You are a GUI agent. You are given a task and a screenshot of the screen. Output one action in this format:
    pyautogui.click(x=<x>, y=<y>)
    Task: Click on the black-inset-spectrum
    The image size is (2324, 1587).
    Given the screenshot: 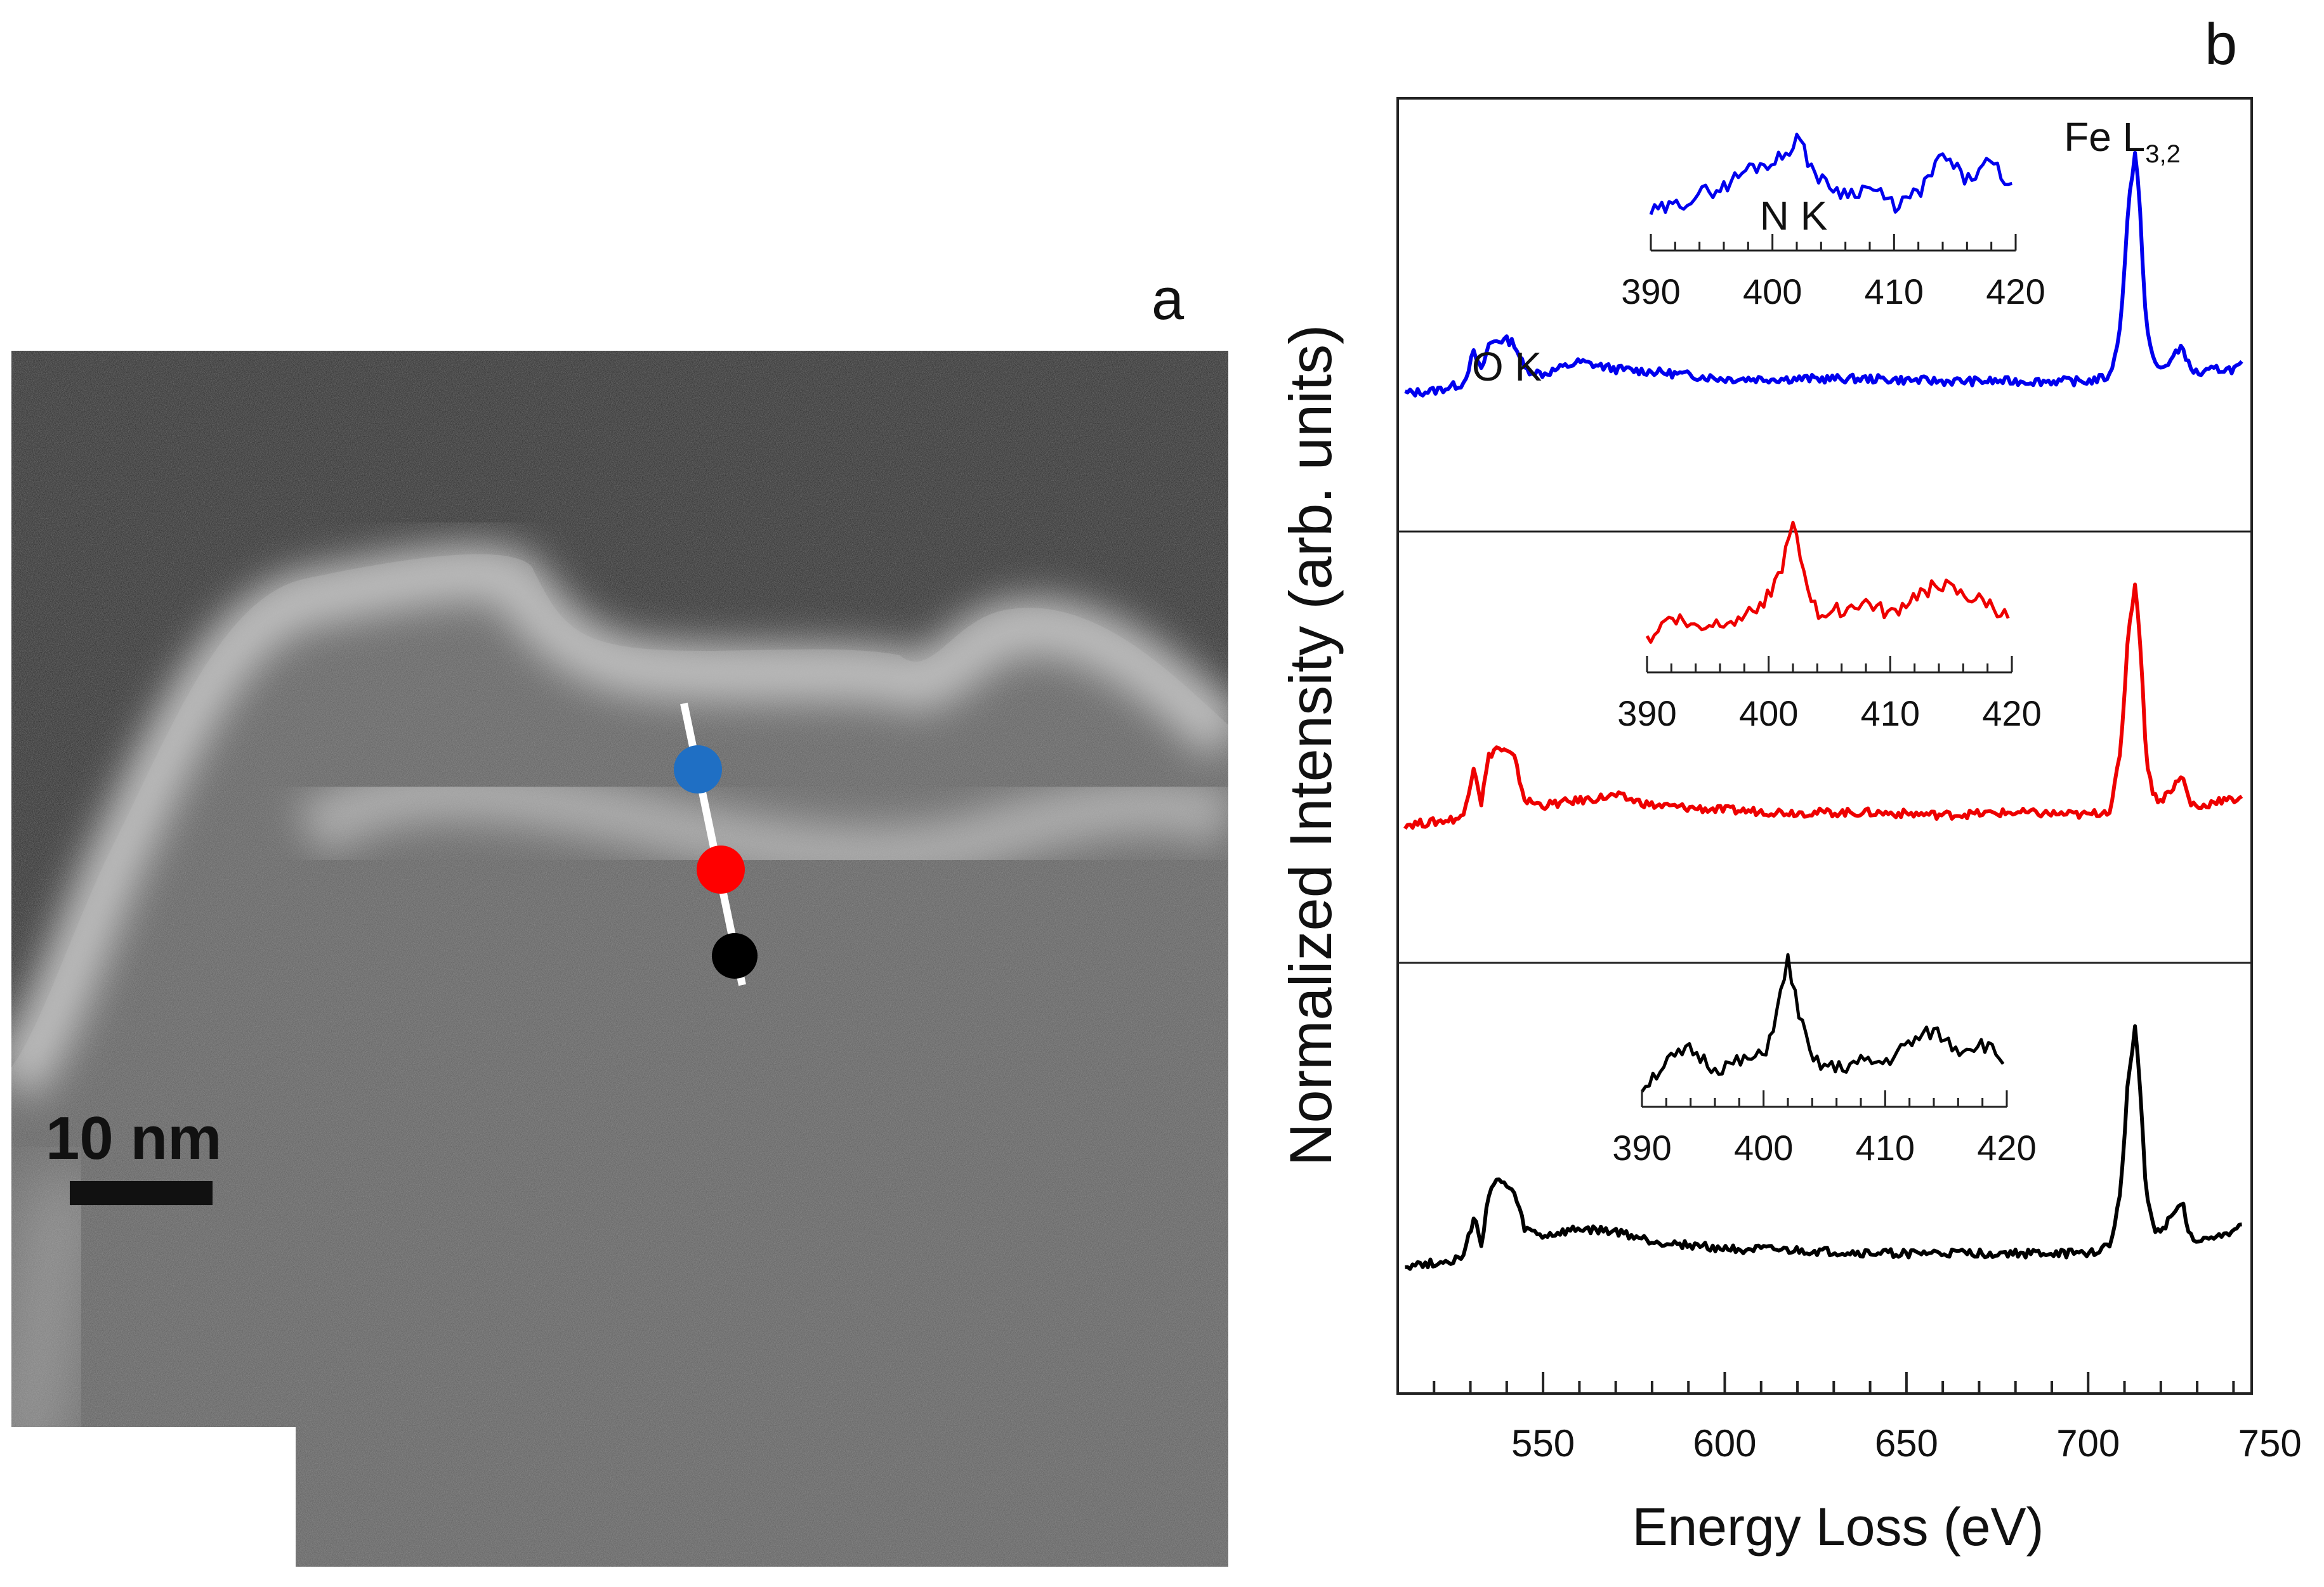 What is the action you would take?
    pyautogui.click(x=1823, y=1023)
    